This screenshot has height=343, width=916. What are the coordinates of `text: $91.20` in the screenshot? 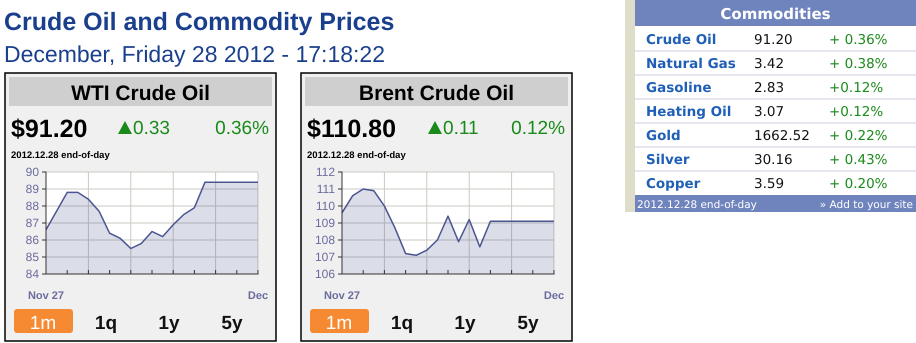 It's located at (49, 129).